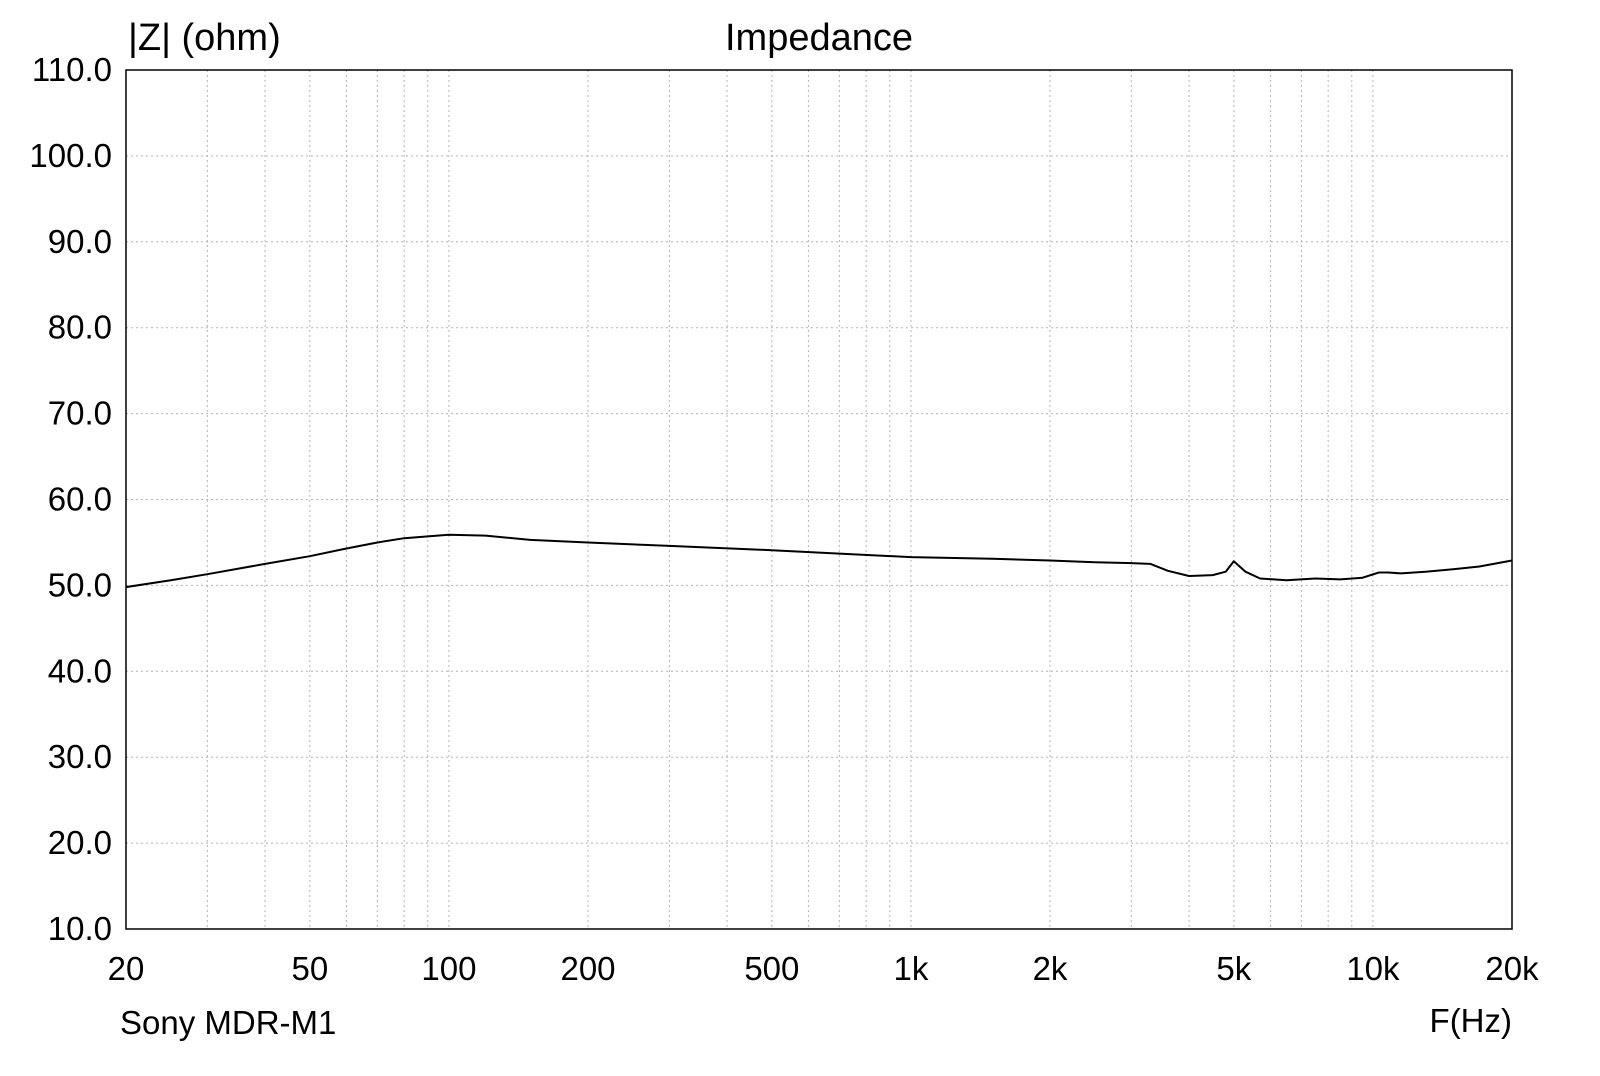  What do you see at coordinates (771, 968) in the screenshot?
I see `x-tick-label: 500` at bounding box center [771, 968].